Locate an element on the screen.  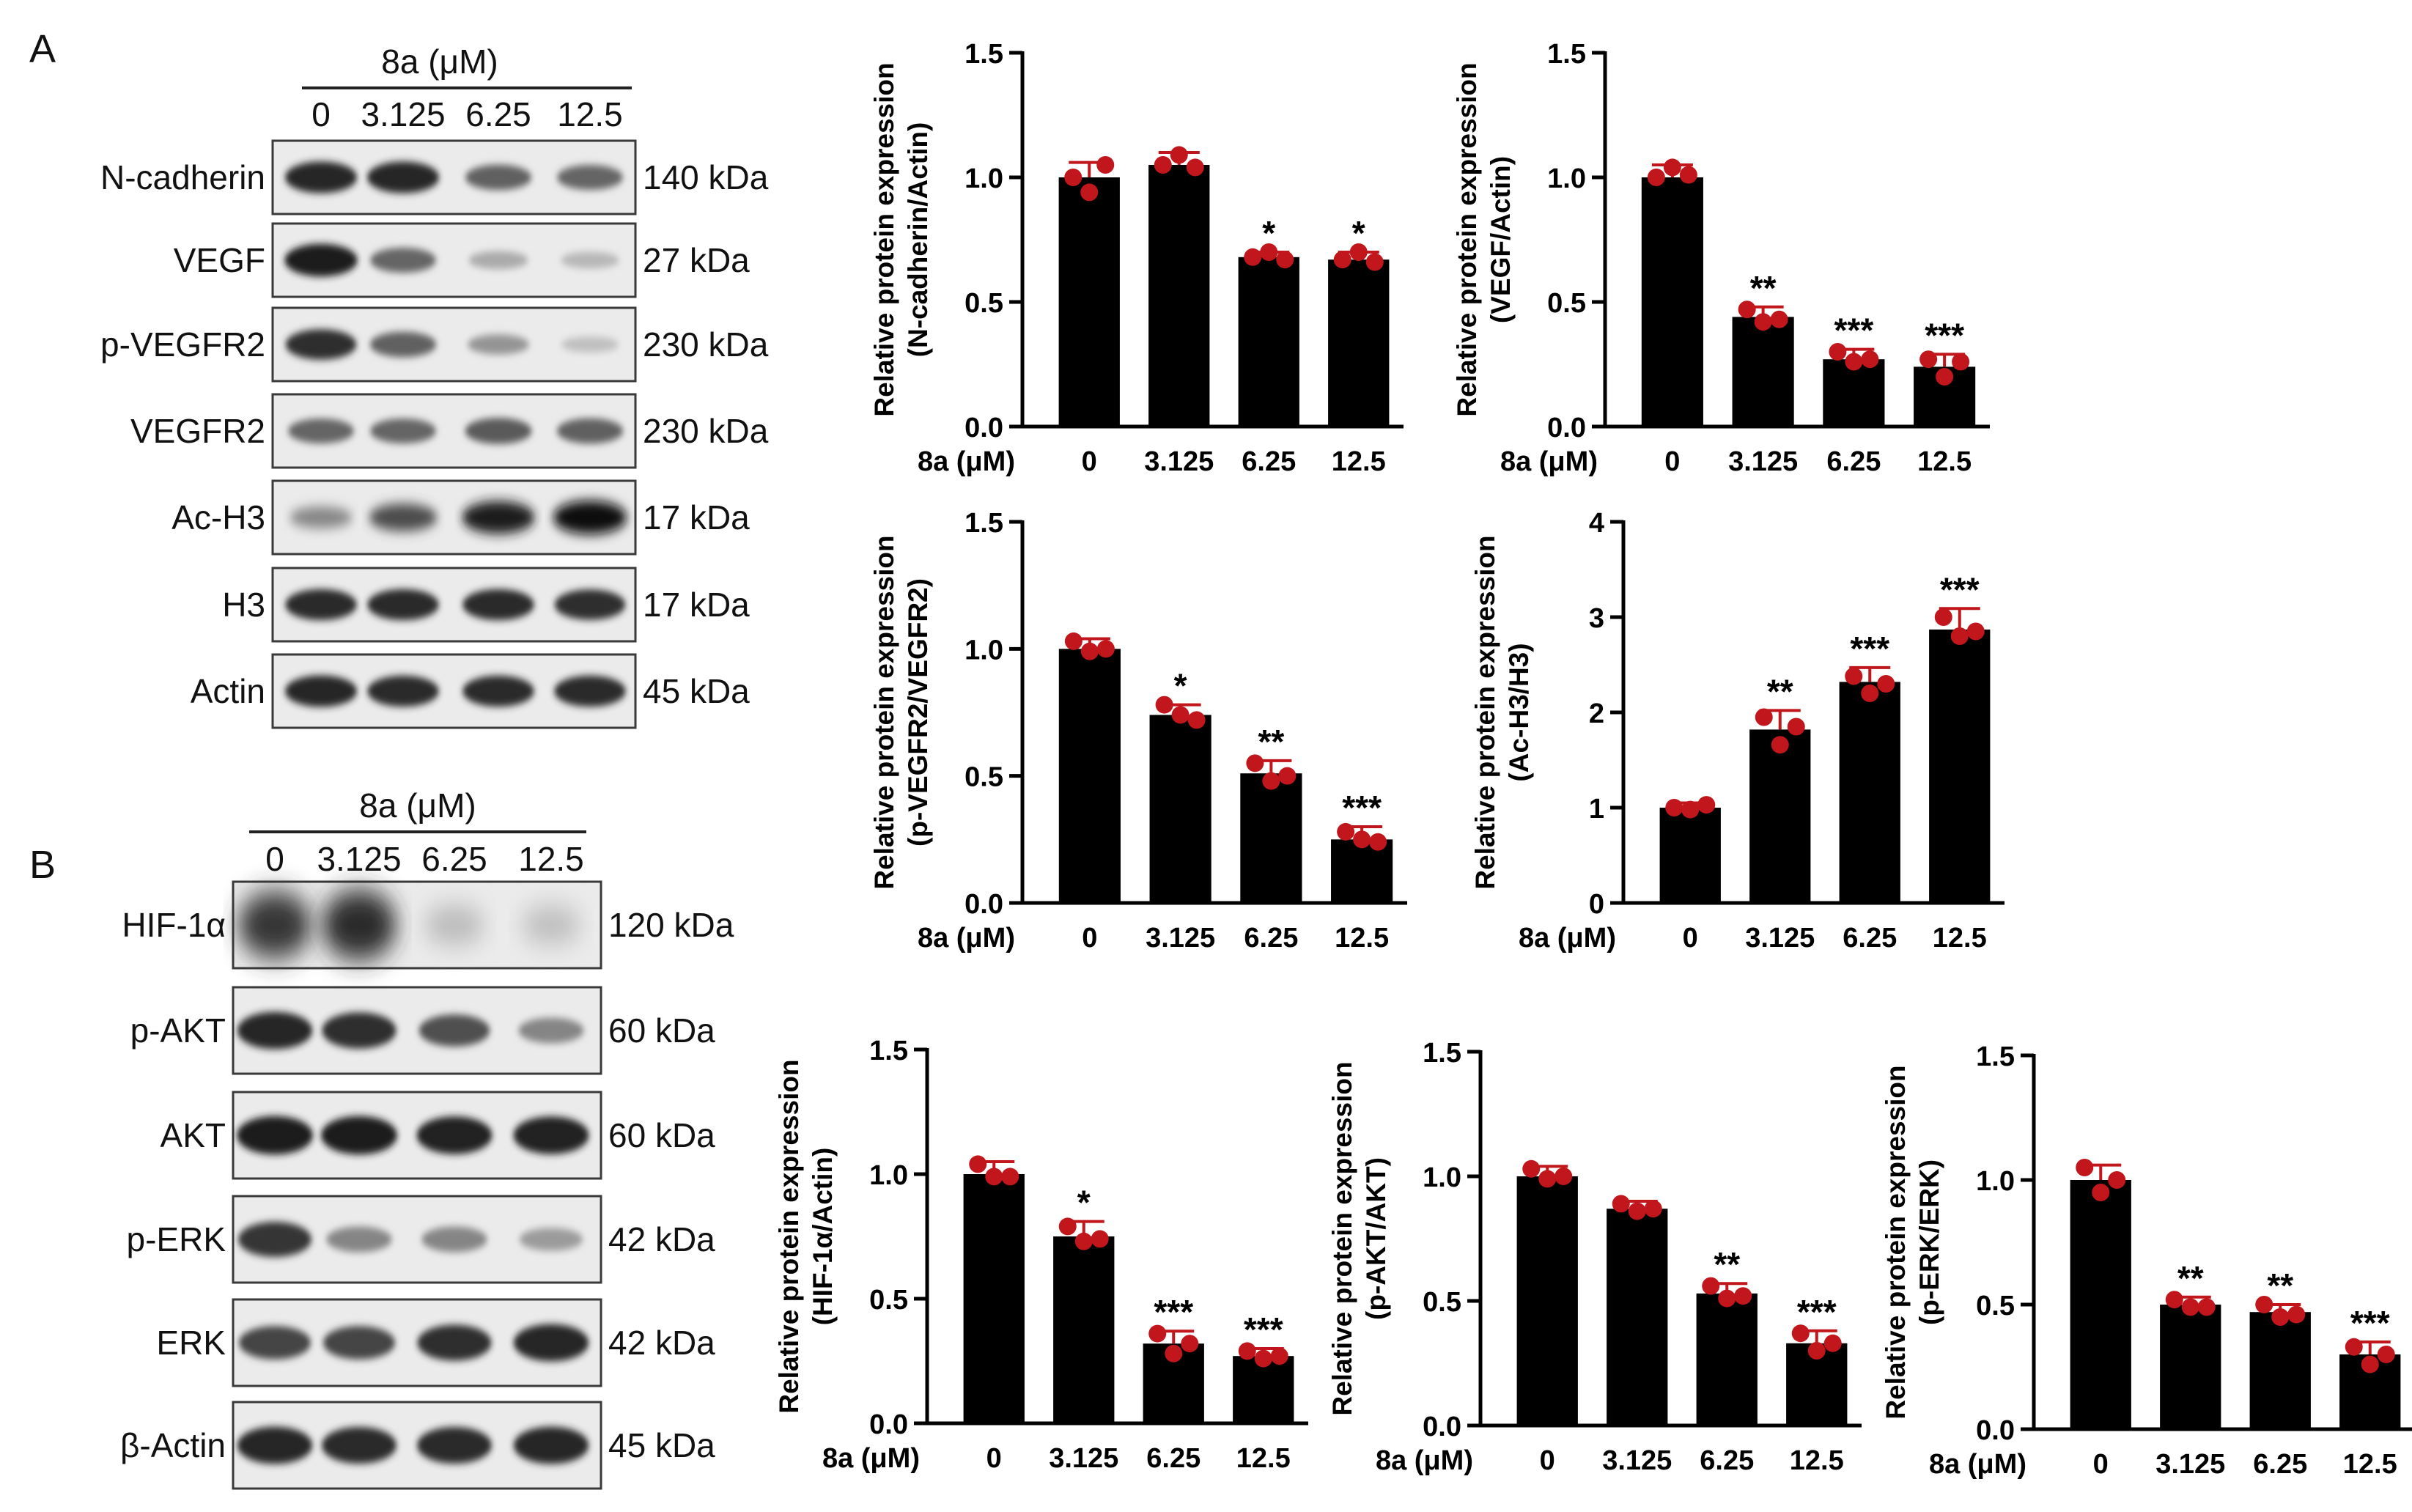
blot_a-row: VEGFR2 230 kDa is located at coordinates (449, 431).